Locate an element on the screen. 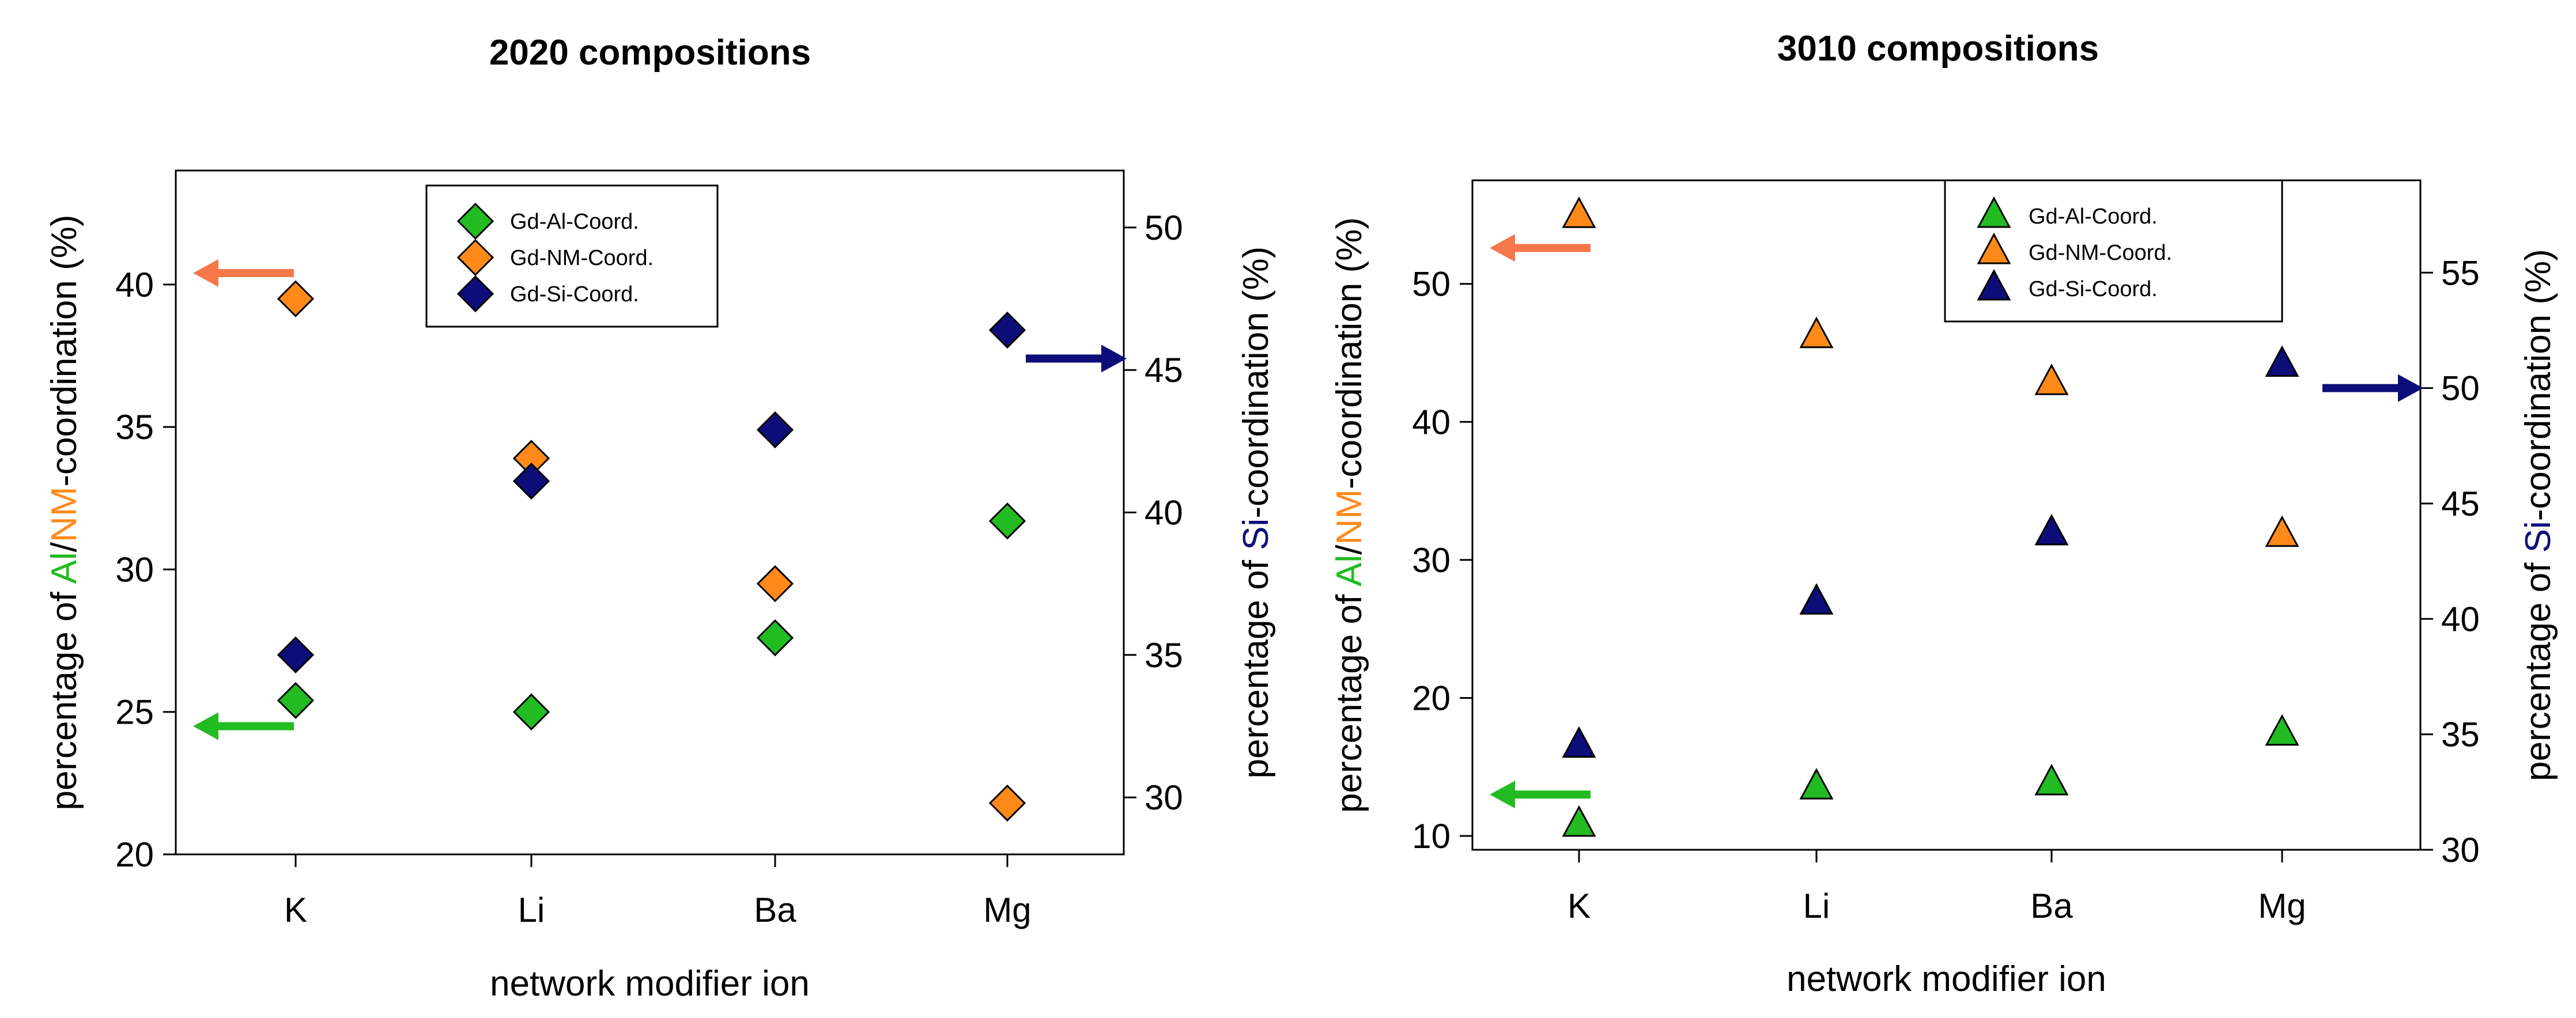 The image size is (2576, 1018). chart-title: 3010 compositions is located at coordinates (1938, 49).